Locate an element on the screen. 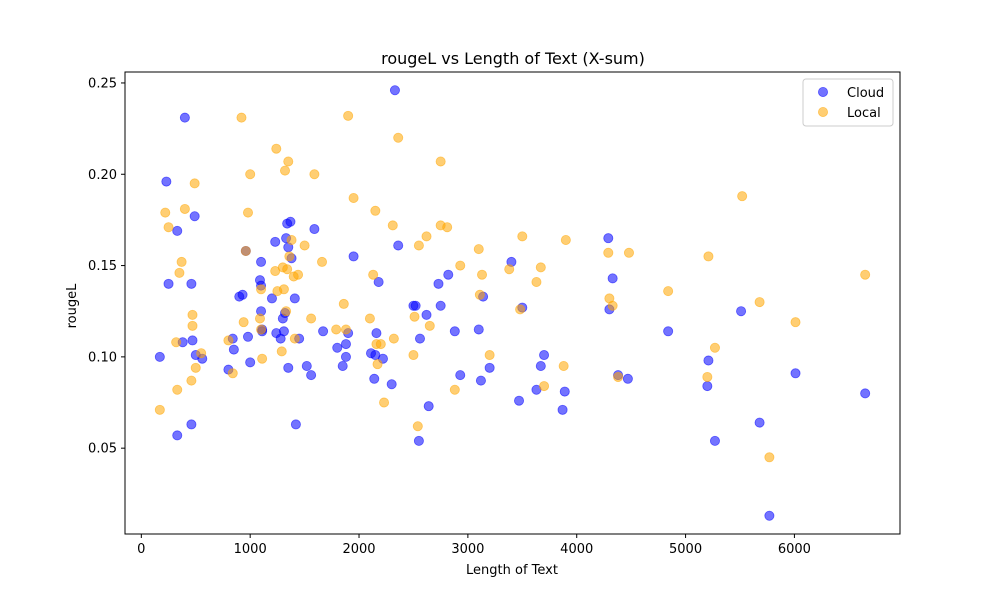 The width and height of the screenshot is (1000, 600). x-tick-label: 4000 is located at coordinates (576, 549).